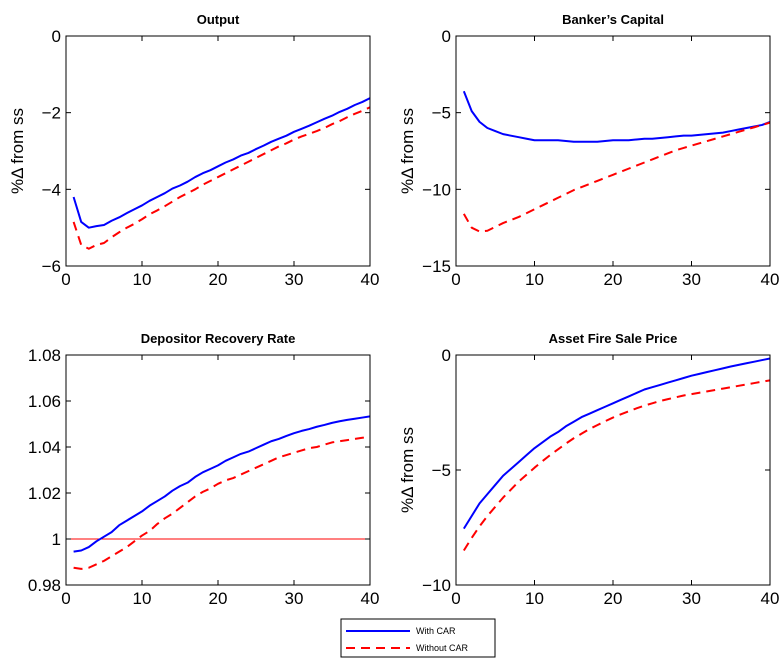 This screenshot has width=784, height=658. Describe the element at coordinates (51, 189) in the screenshot. I see `y-tick-label: −4` at that location.